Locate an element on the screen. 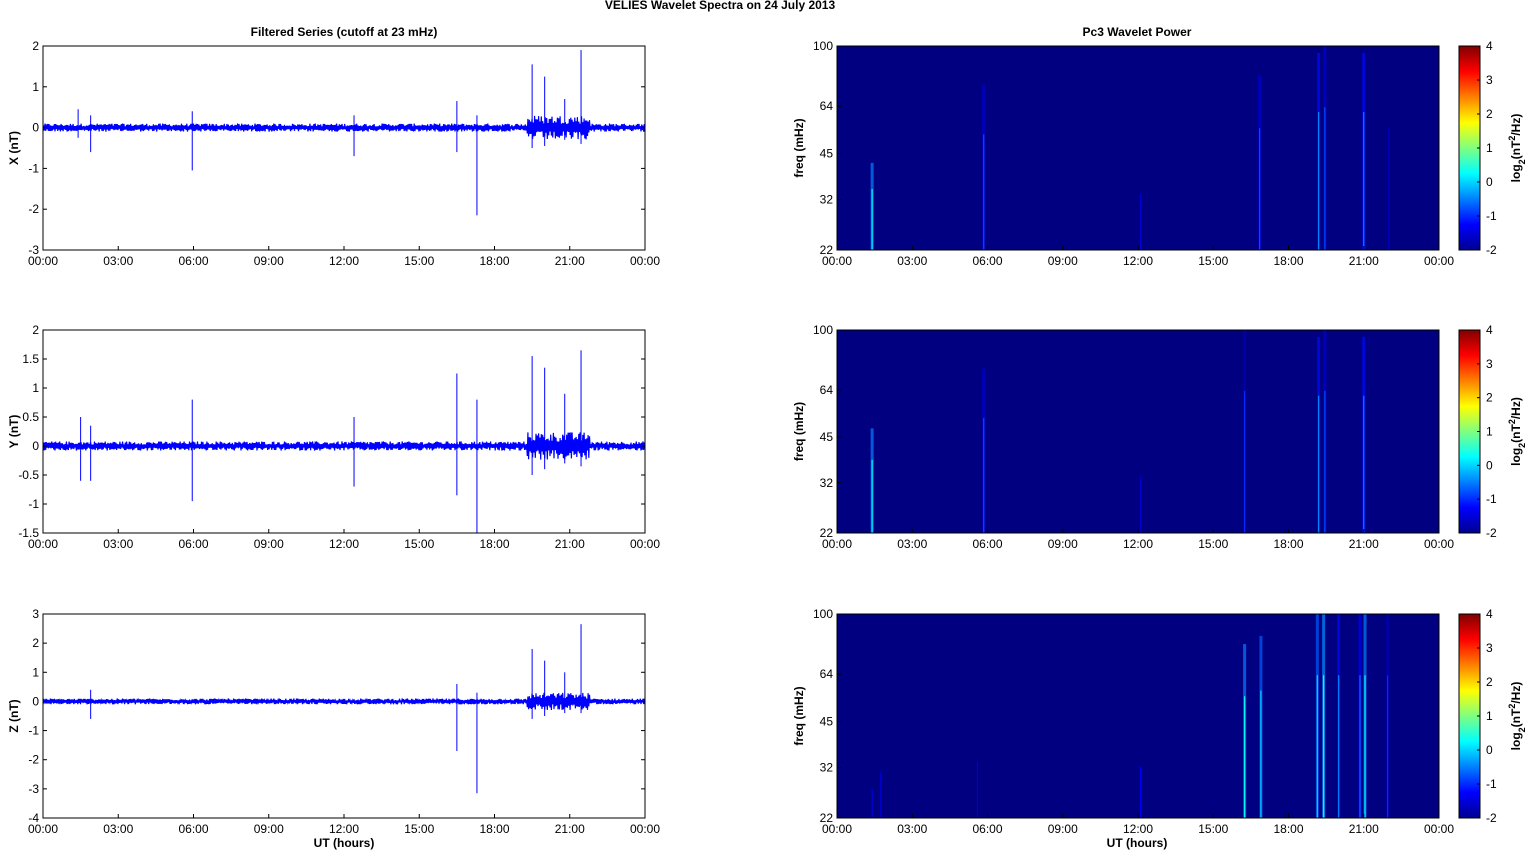 The height and width of the screenshot is (851, 1526). ytick-label: 1.5 is located at coordinates (30, 359).